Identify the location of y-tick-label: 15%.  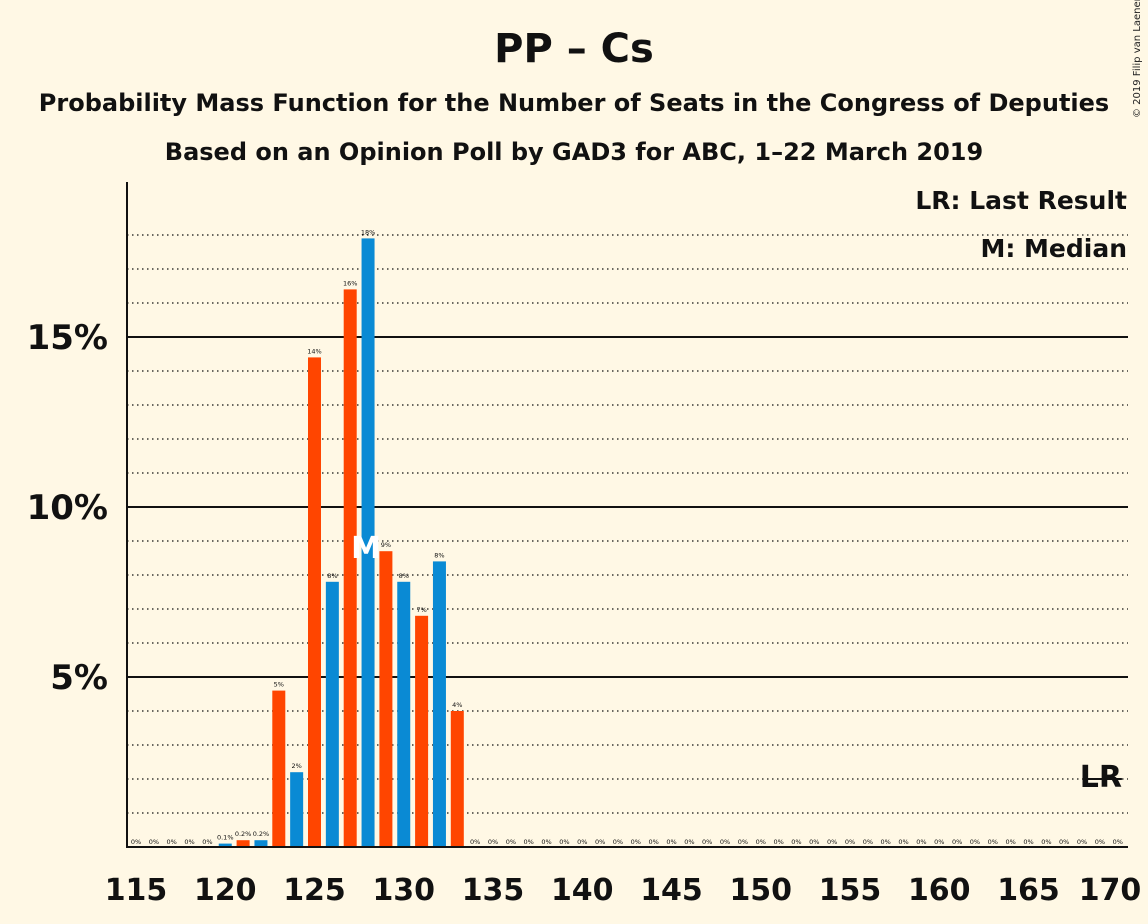
(67, 338).